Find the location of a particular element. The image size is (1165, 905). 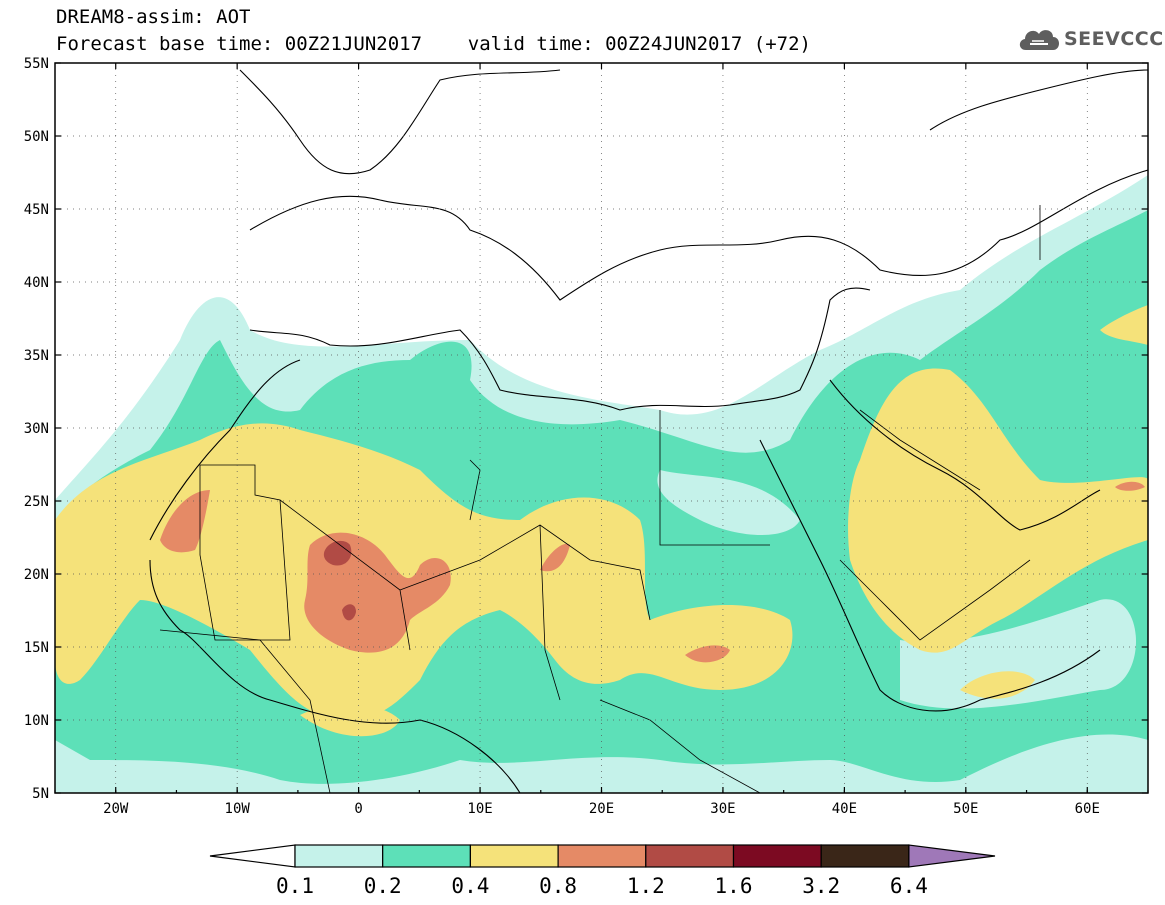

colorbar: 0.1 0.2 0.4 0.8 1.2 1.6 3.2 6.4 is located at coordinates (602, 871).